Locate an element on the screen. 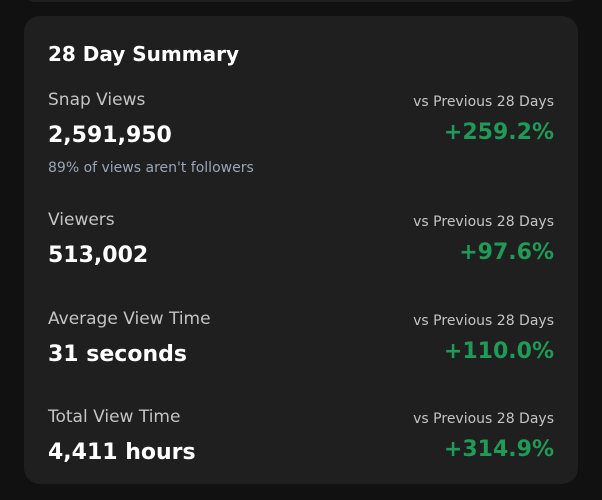  metric-value: 2,591,950 is located at coordinates (110, 135).